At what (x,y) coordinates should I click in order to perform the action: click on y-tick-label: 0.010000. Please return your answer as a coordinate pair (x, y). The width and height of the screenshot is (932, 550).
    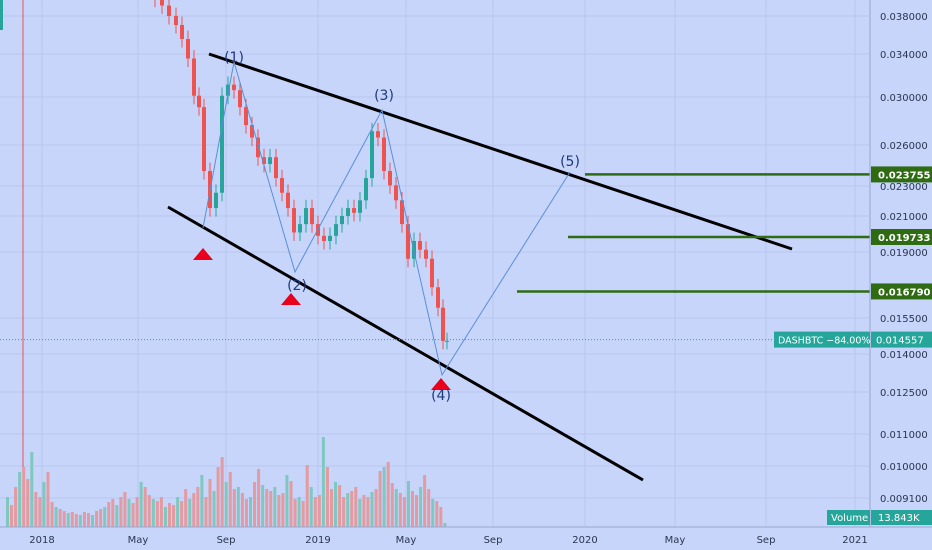
    Looking at the image, I should click on (904, 467).